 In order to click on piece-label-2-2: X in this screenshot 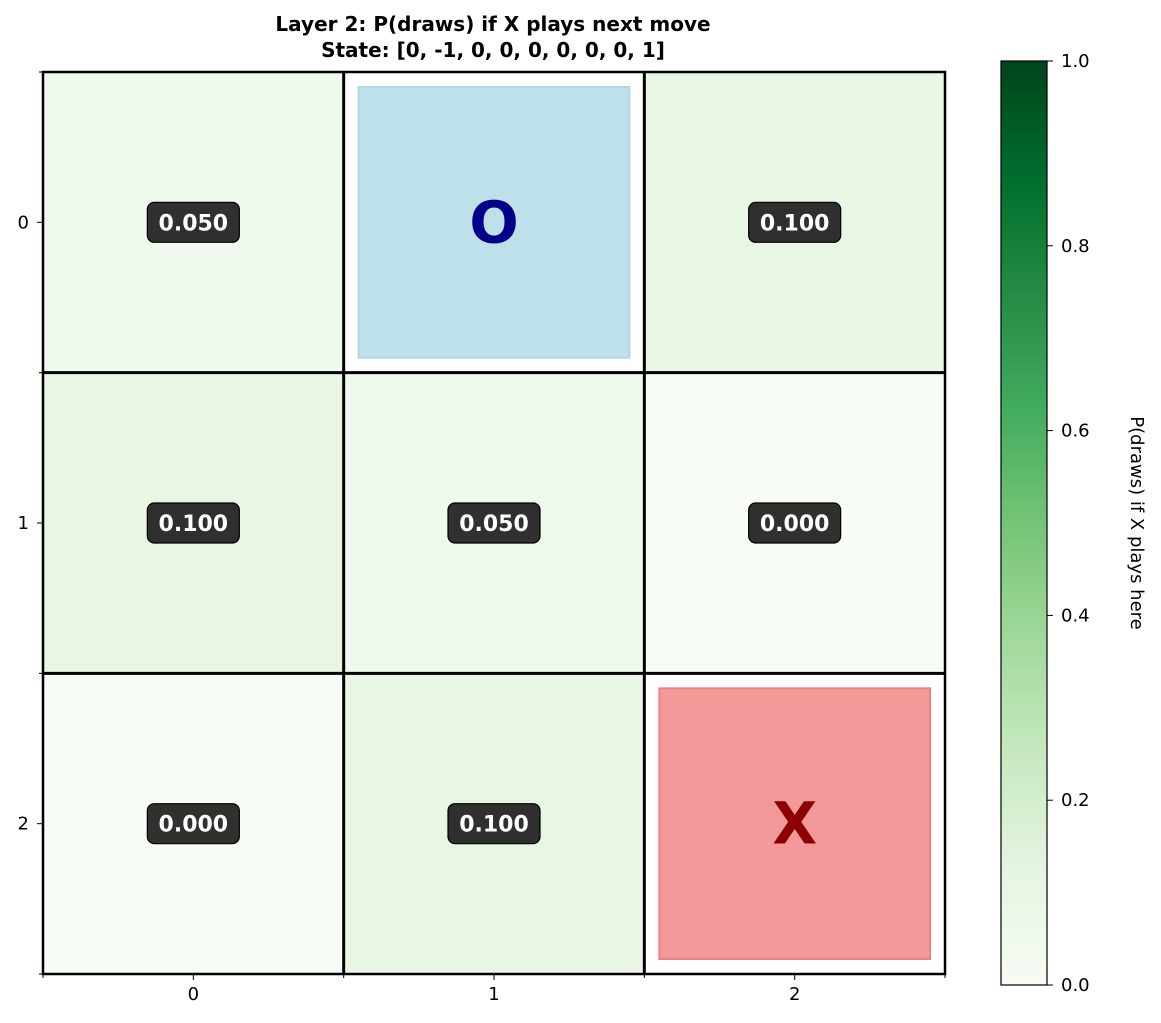, I will do `click(794, 824)`.